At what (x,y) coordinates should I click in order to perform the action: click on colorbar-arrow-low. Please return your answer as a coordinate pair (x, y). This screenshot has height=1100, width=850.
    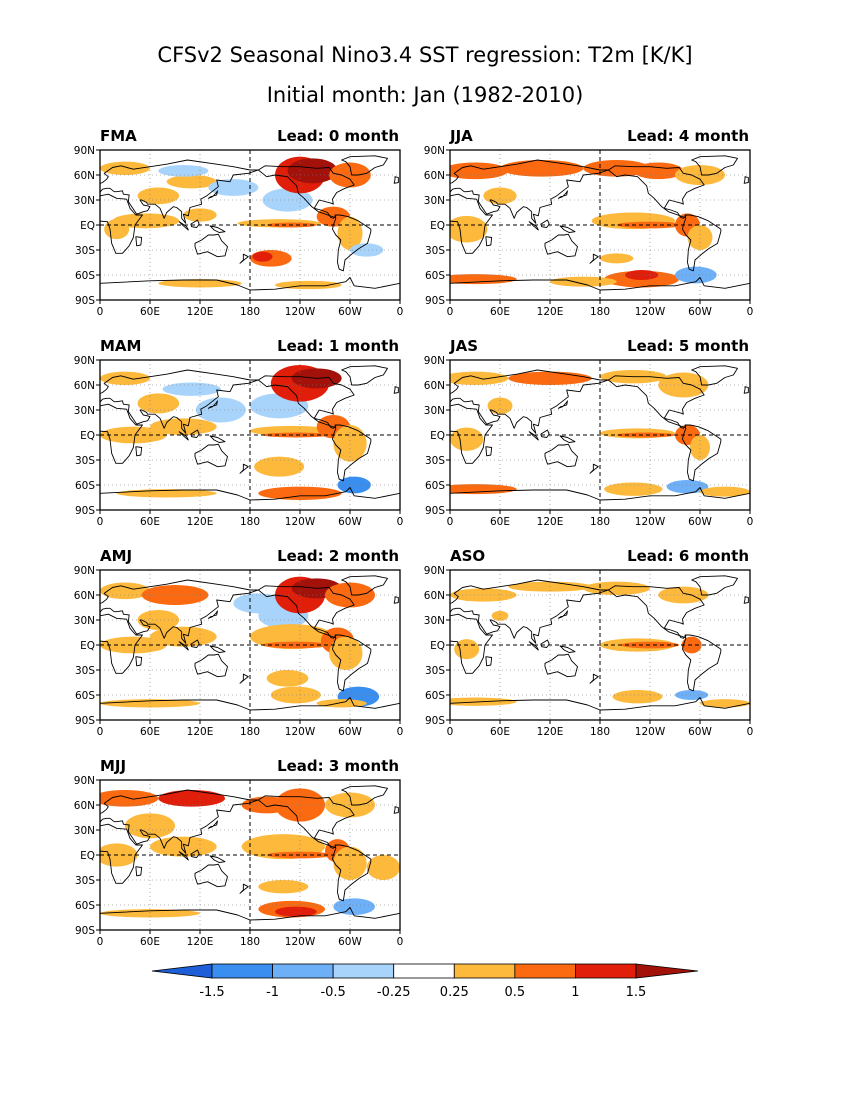
    Looking at the image, I should click on (182, 971).